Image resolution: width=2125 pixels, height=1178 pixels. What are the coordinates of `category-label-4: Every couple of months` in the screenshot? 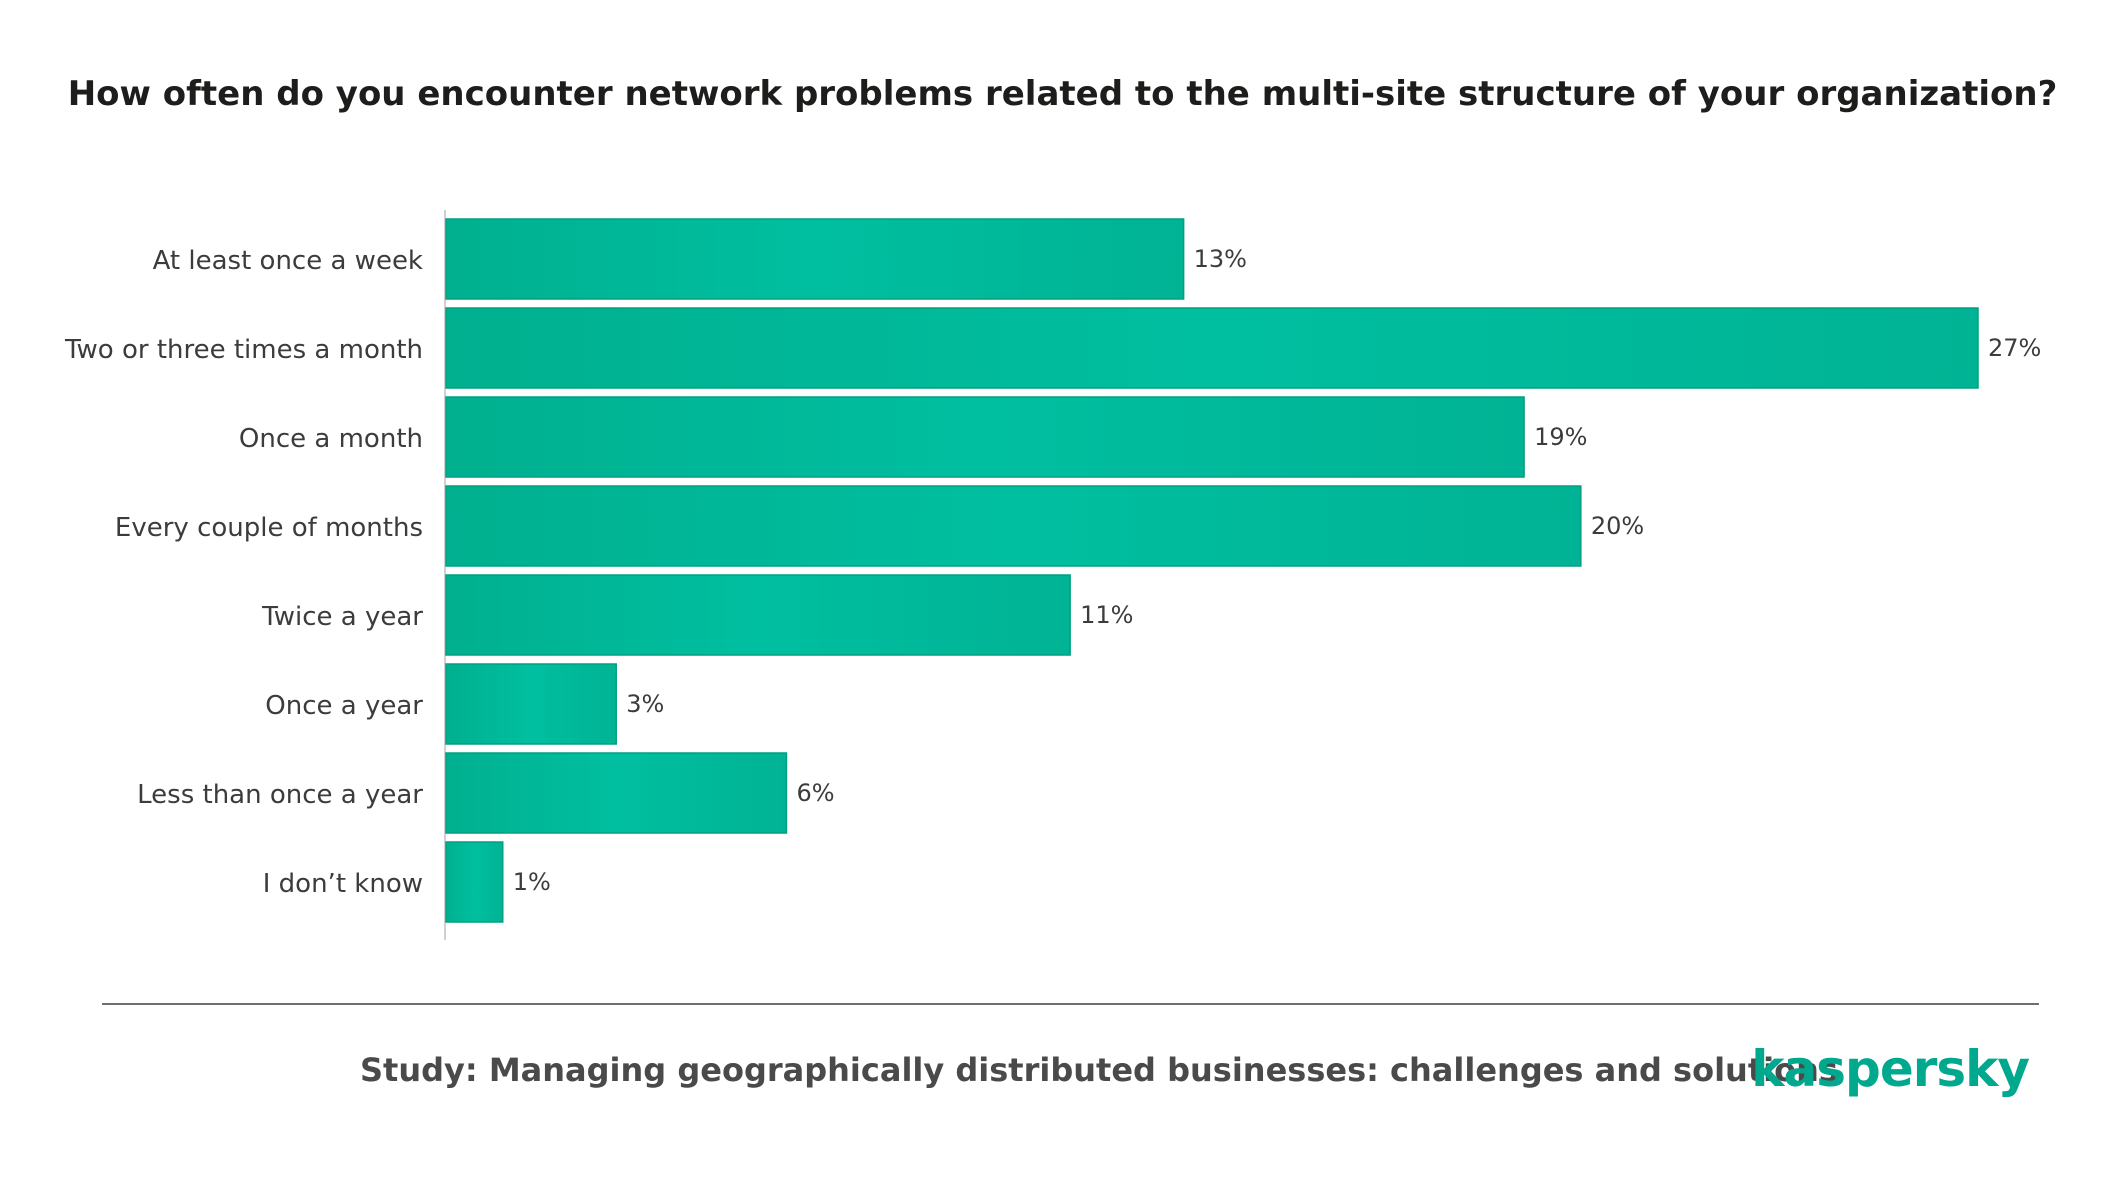 It's located at (269, 528).